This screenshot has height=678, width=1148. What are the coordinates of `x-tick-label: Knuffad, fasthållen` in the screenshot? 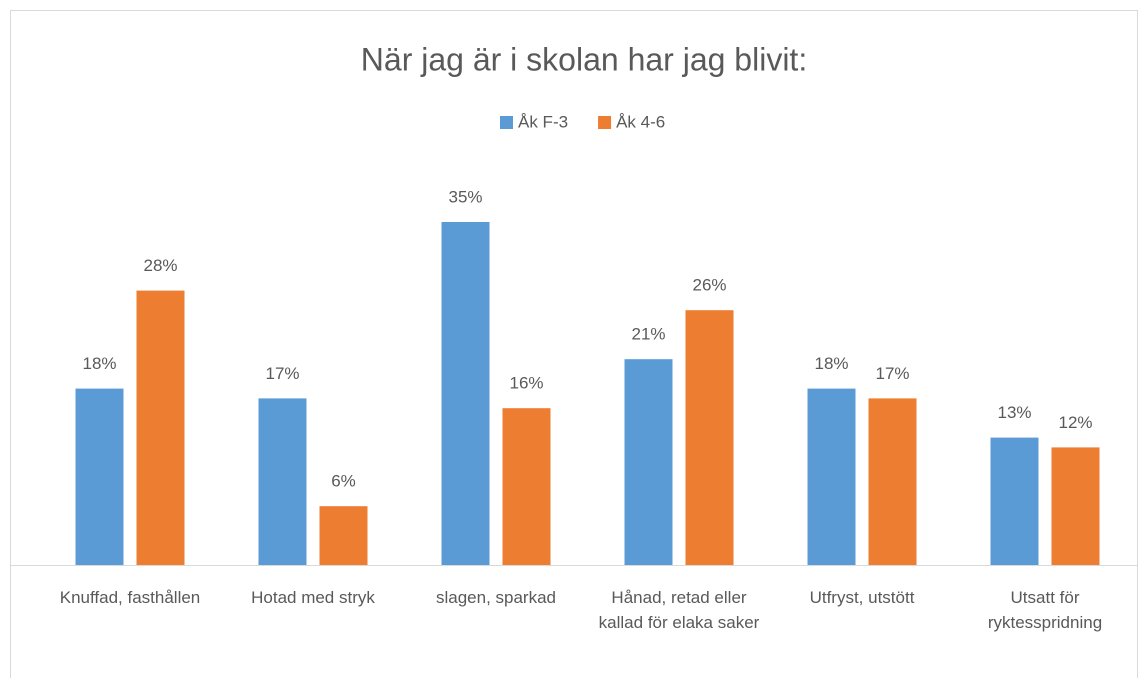 It's located at (130, 597).